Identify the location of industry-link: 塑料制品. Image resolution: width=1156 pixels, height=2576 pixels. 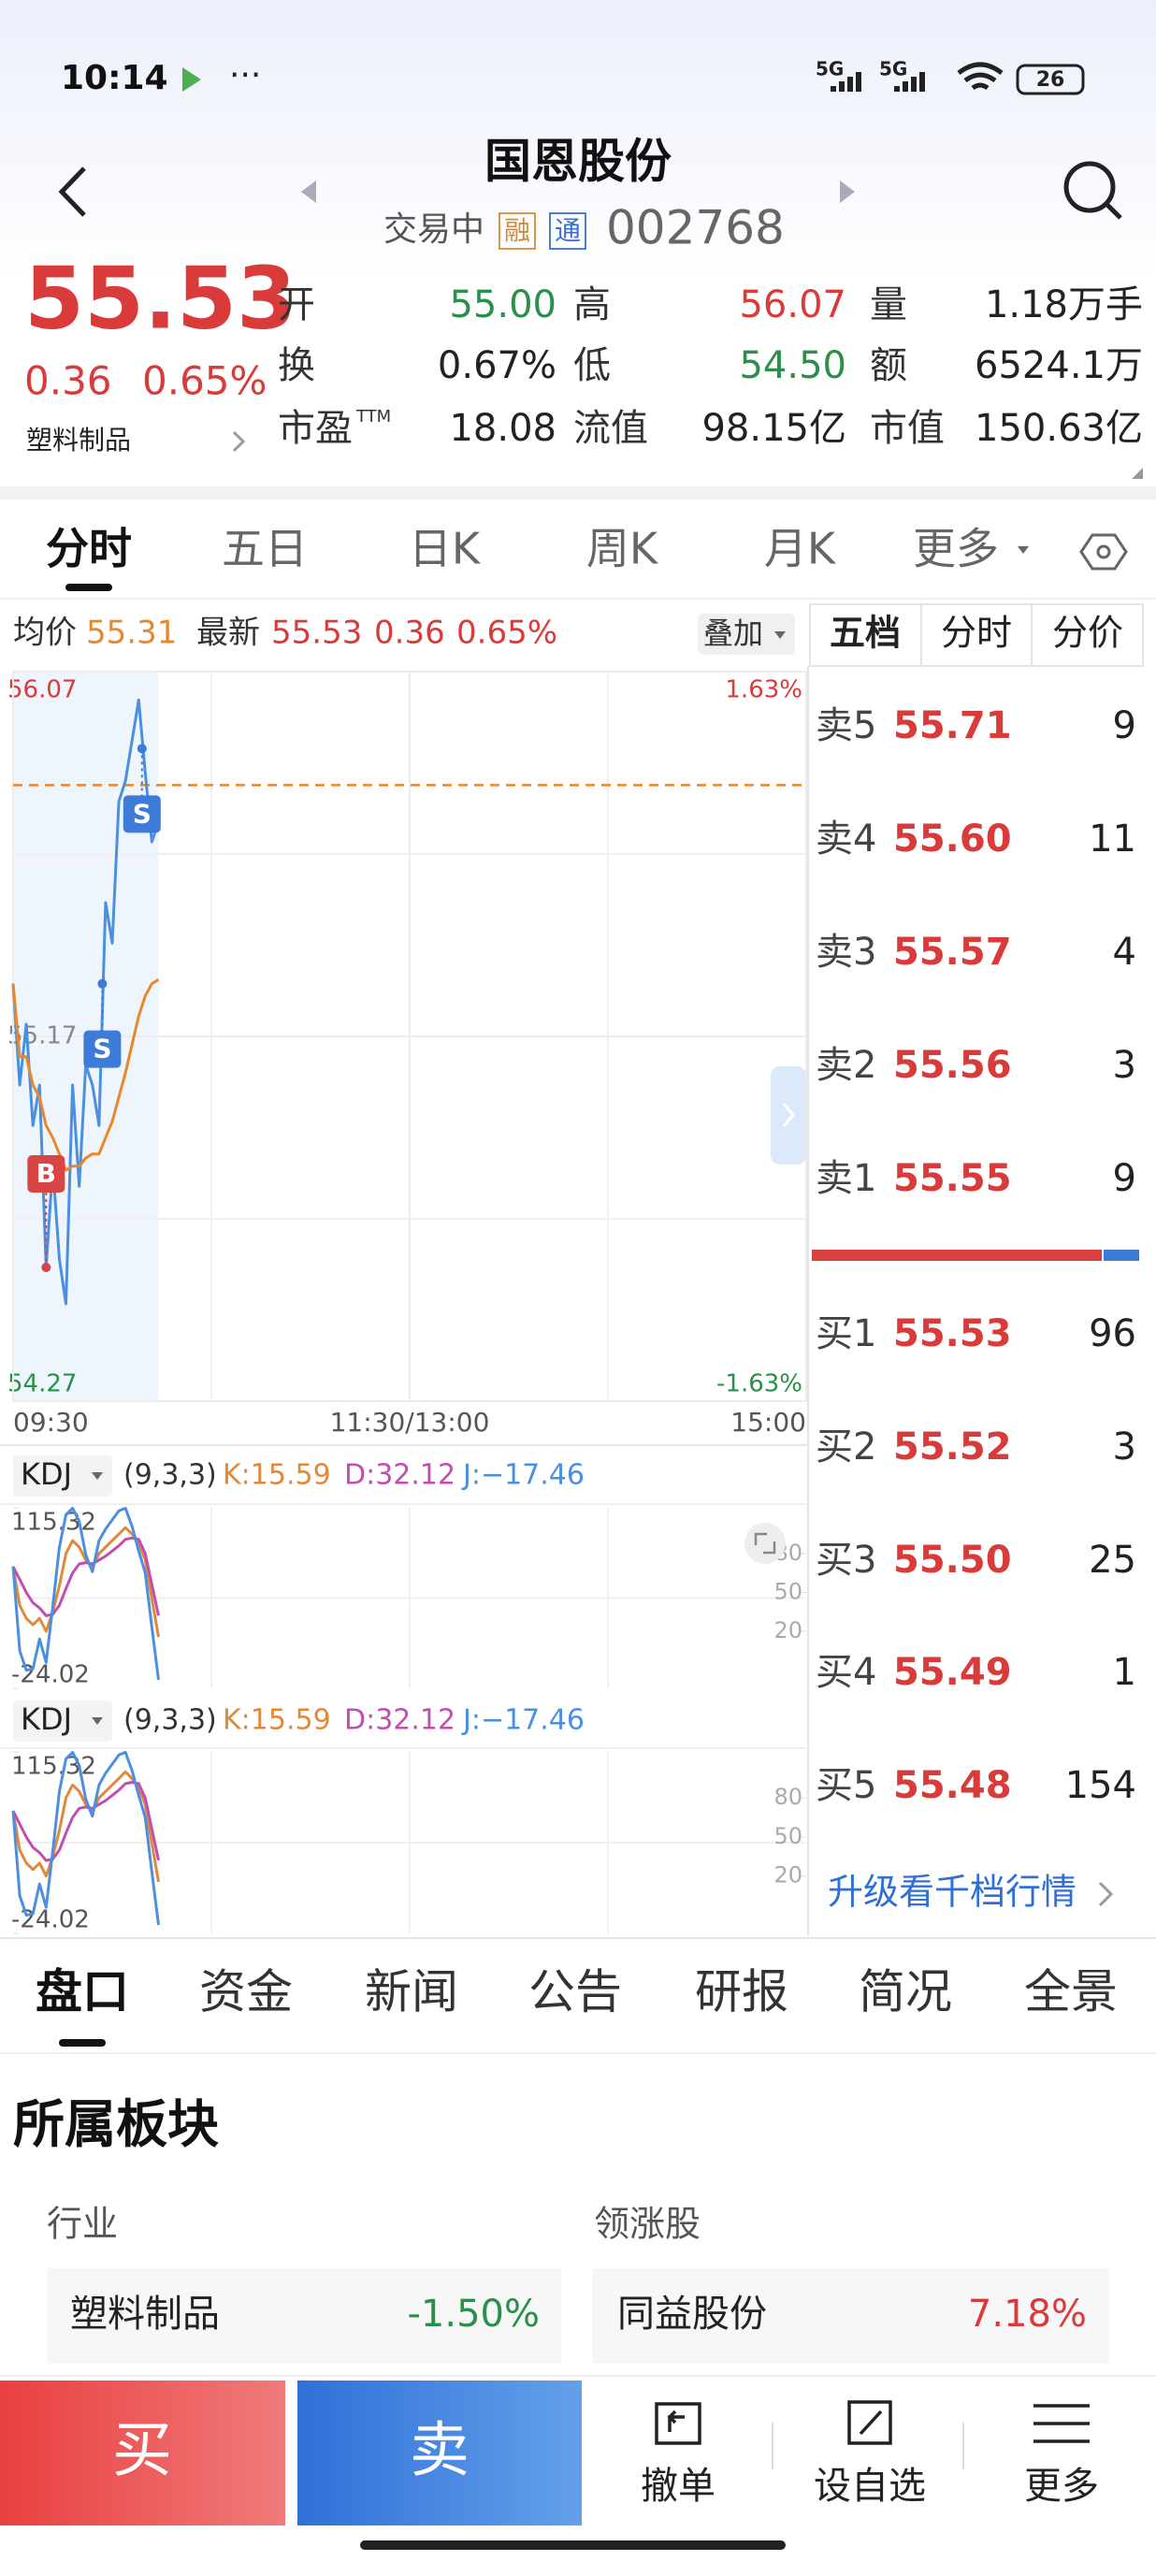
(78, 441).